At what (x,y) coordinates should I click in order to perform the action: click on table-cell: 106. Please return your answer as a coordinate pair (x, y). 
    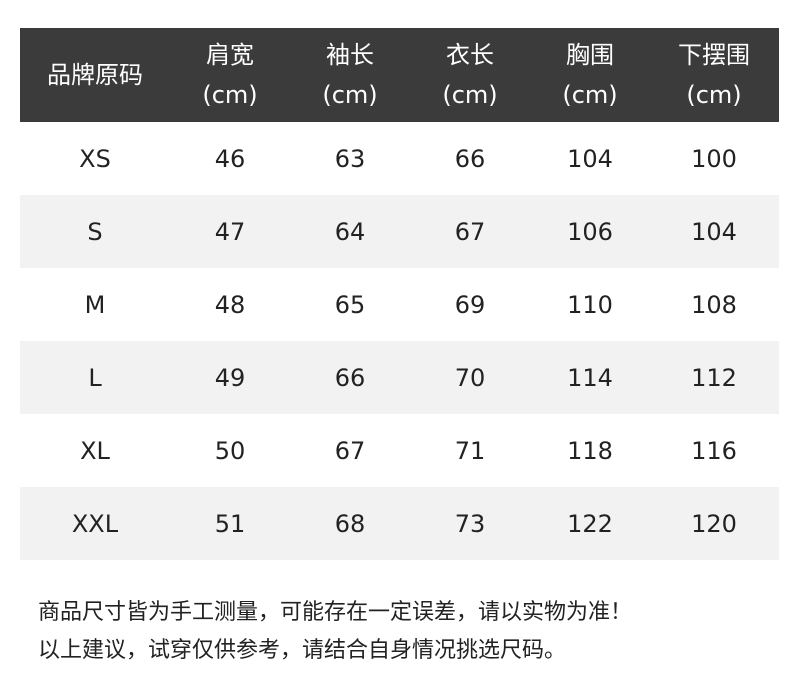
    Looking at the image, I should click on (590, 231).